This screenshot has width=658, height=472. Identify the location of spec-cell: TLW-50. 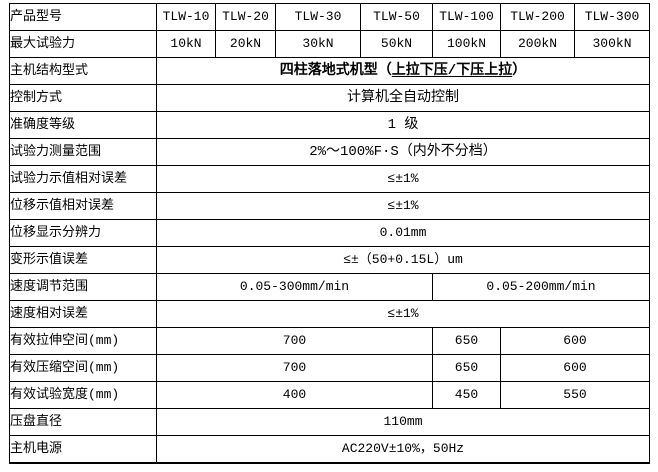
(396, 17).